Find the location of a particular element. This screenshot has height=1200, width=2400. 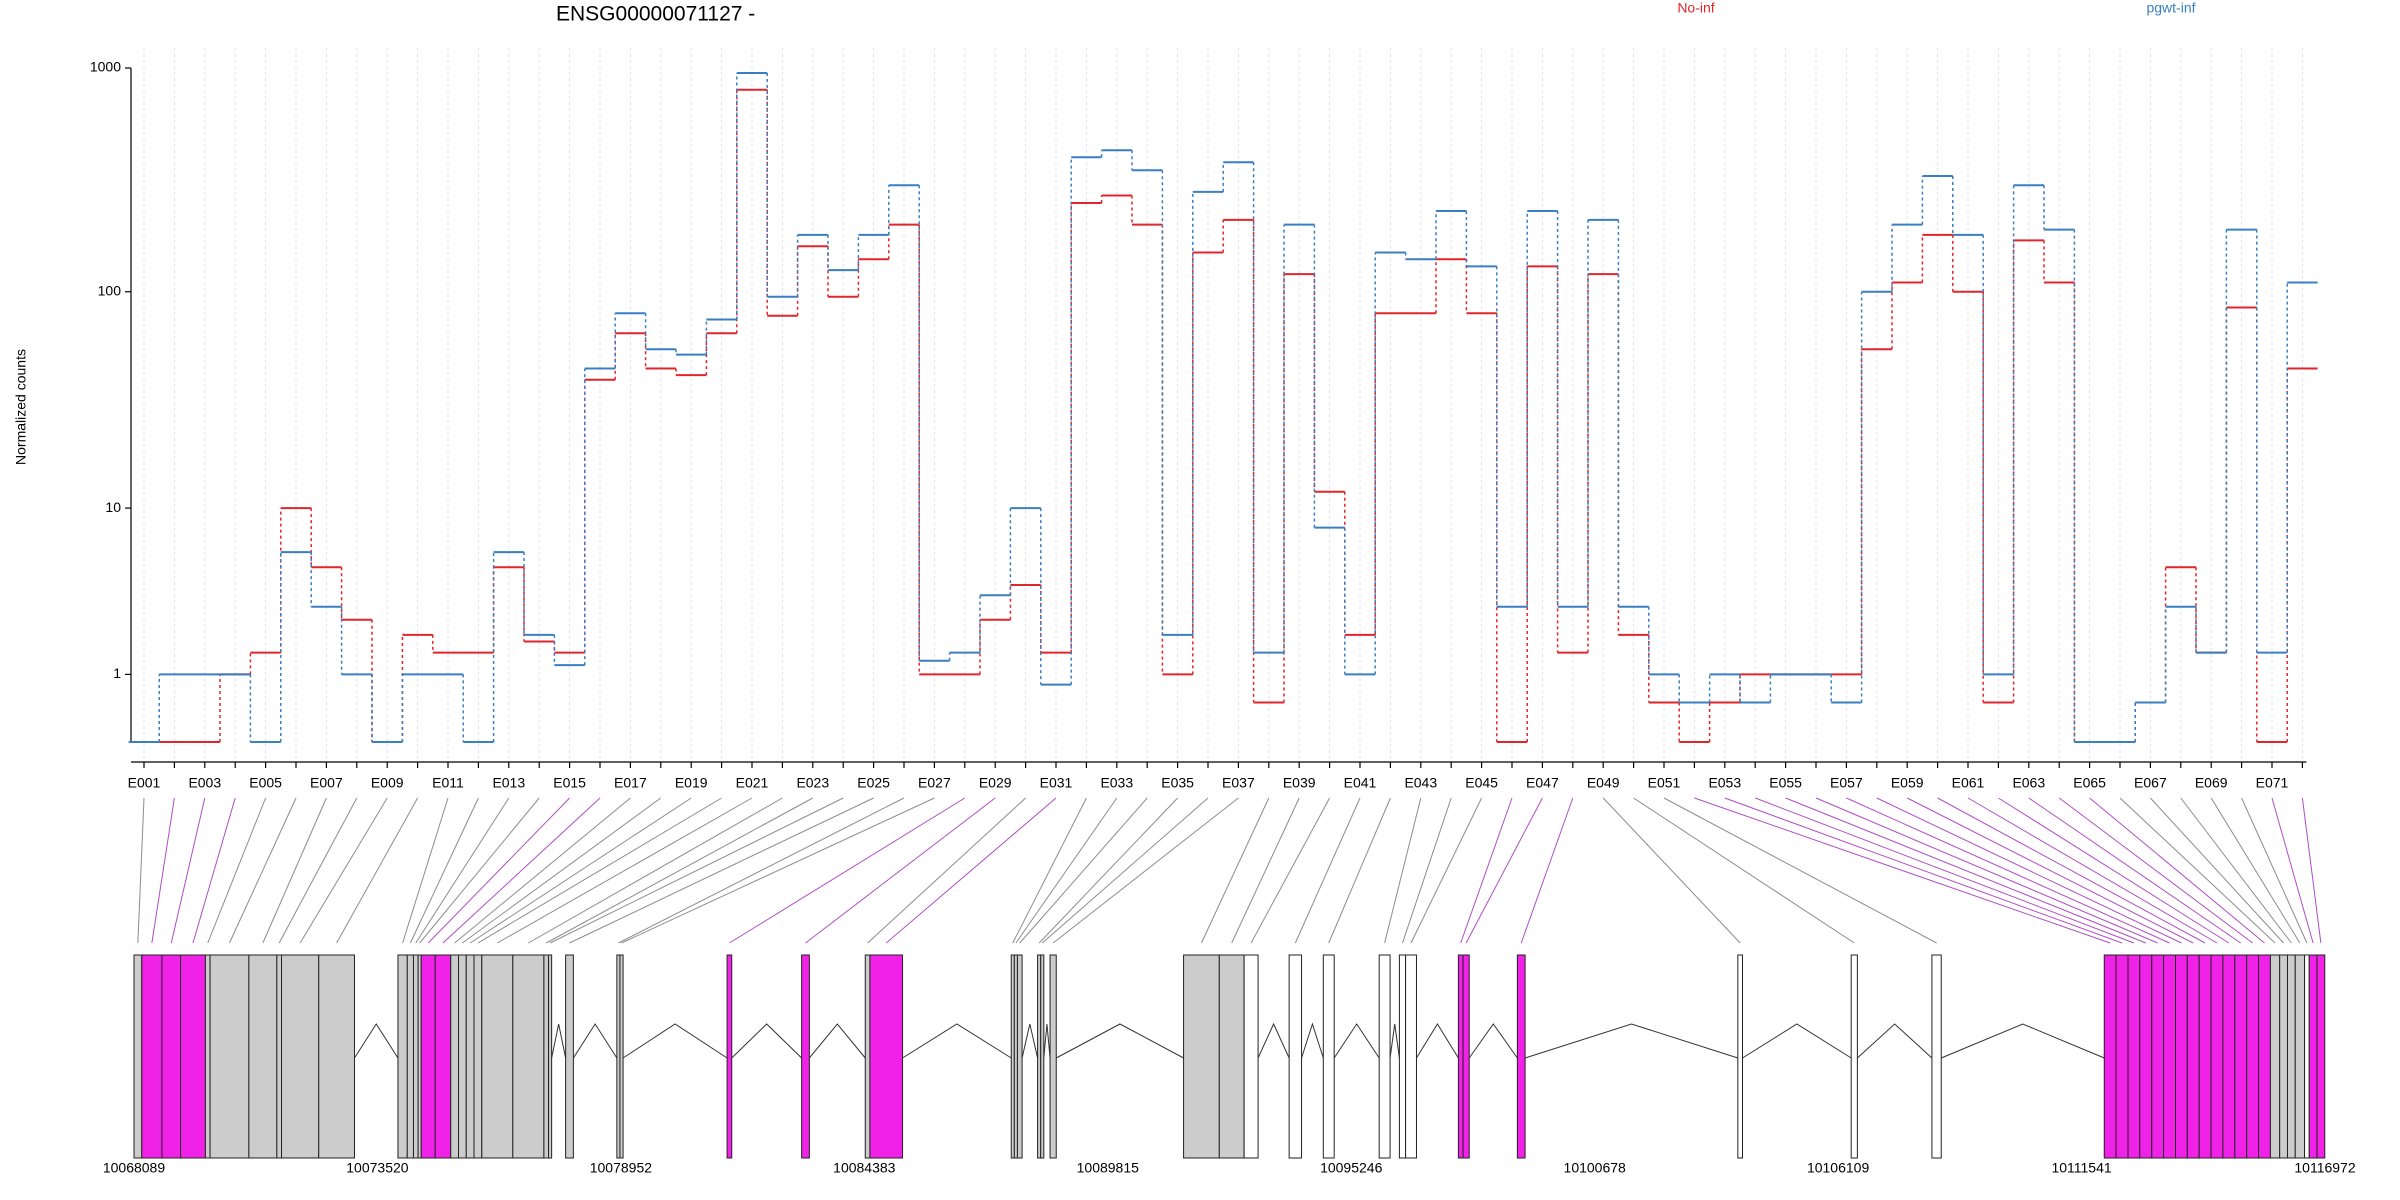

x-tick-label: E069 is located at coordinates (2211, 783).